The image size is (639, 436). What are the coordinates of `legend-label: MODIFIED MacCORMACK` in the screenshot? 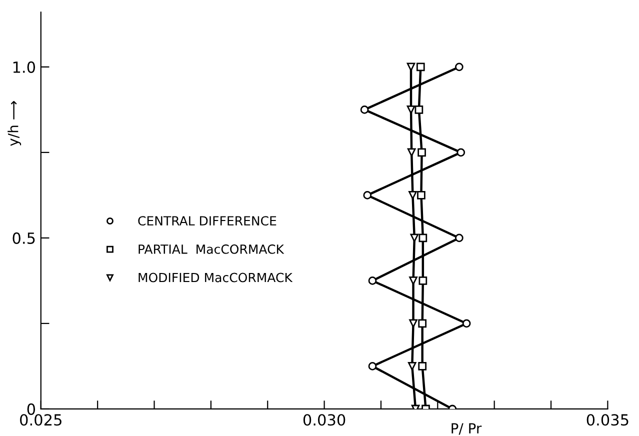 It's located at (215, 277).